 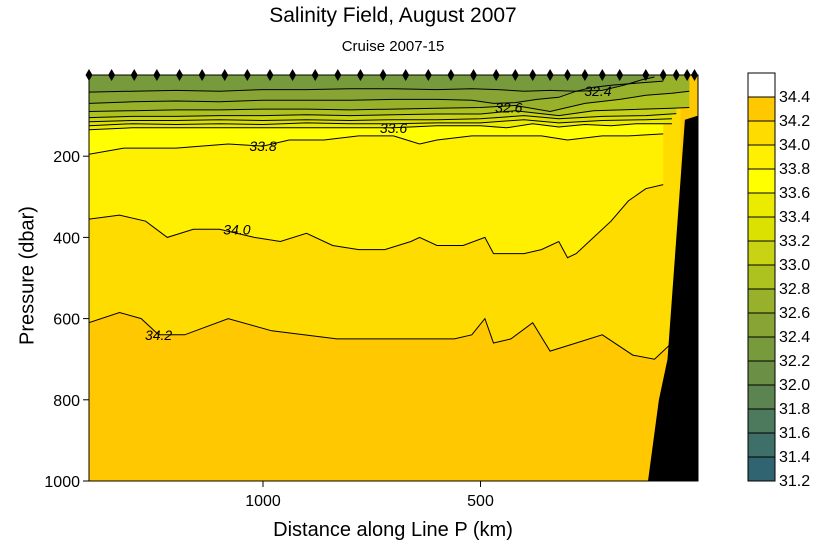 What do you see at coordinates (794, 361) in the screenshot?
I see `colorbar-label: 32.2` at bounding box center [794, 361].